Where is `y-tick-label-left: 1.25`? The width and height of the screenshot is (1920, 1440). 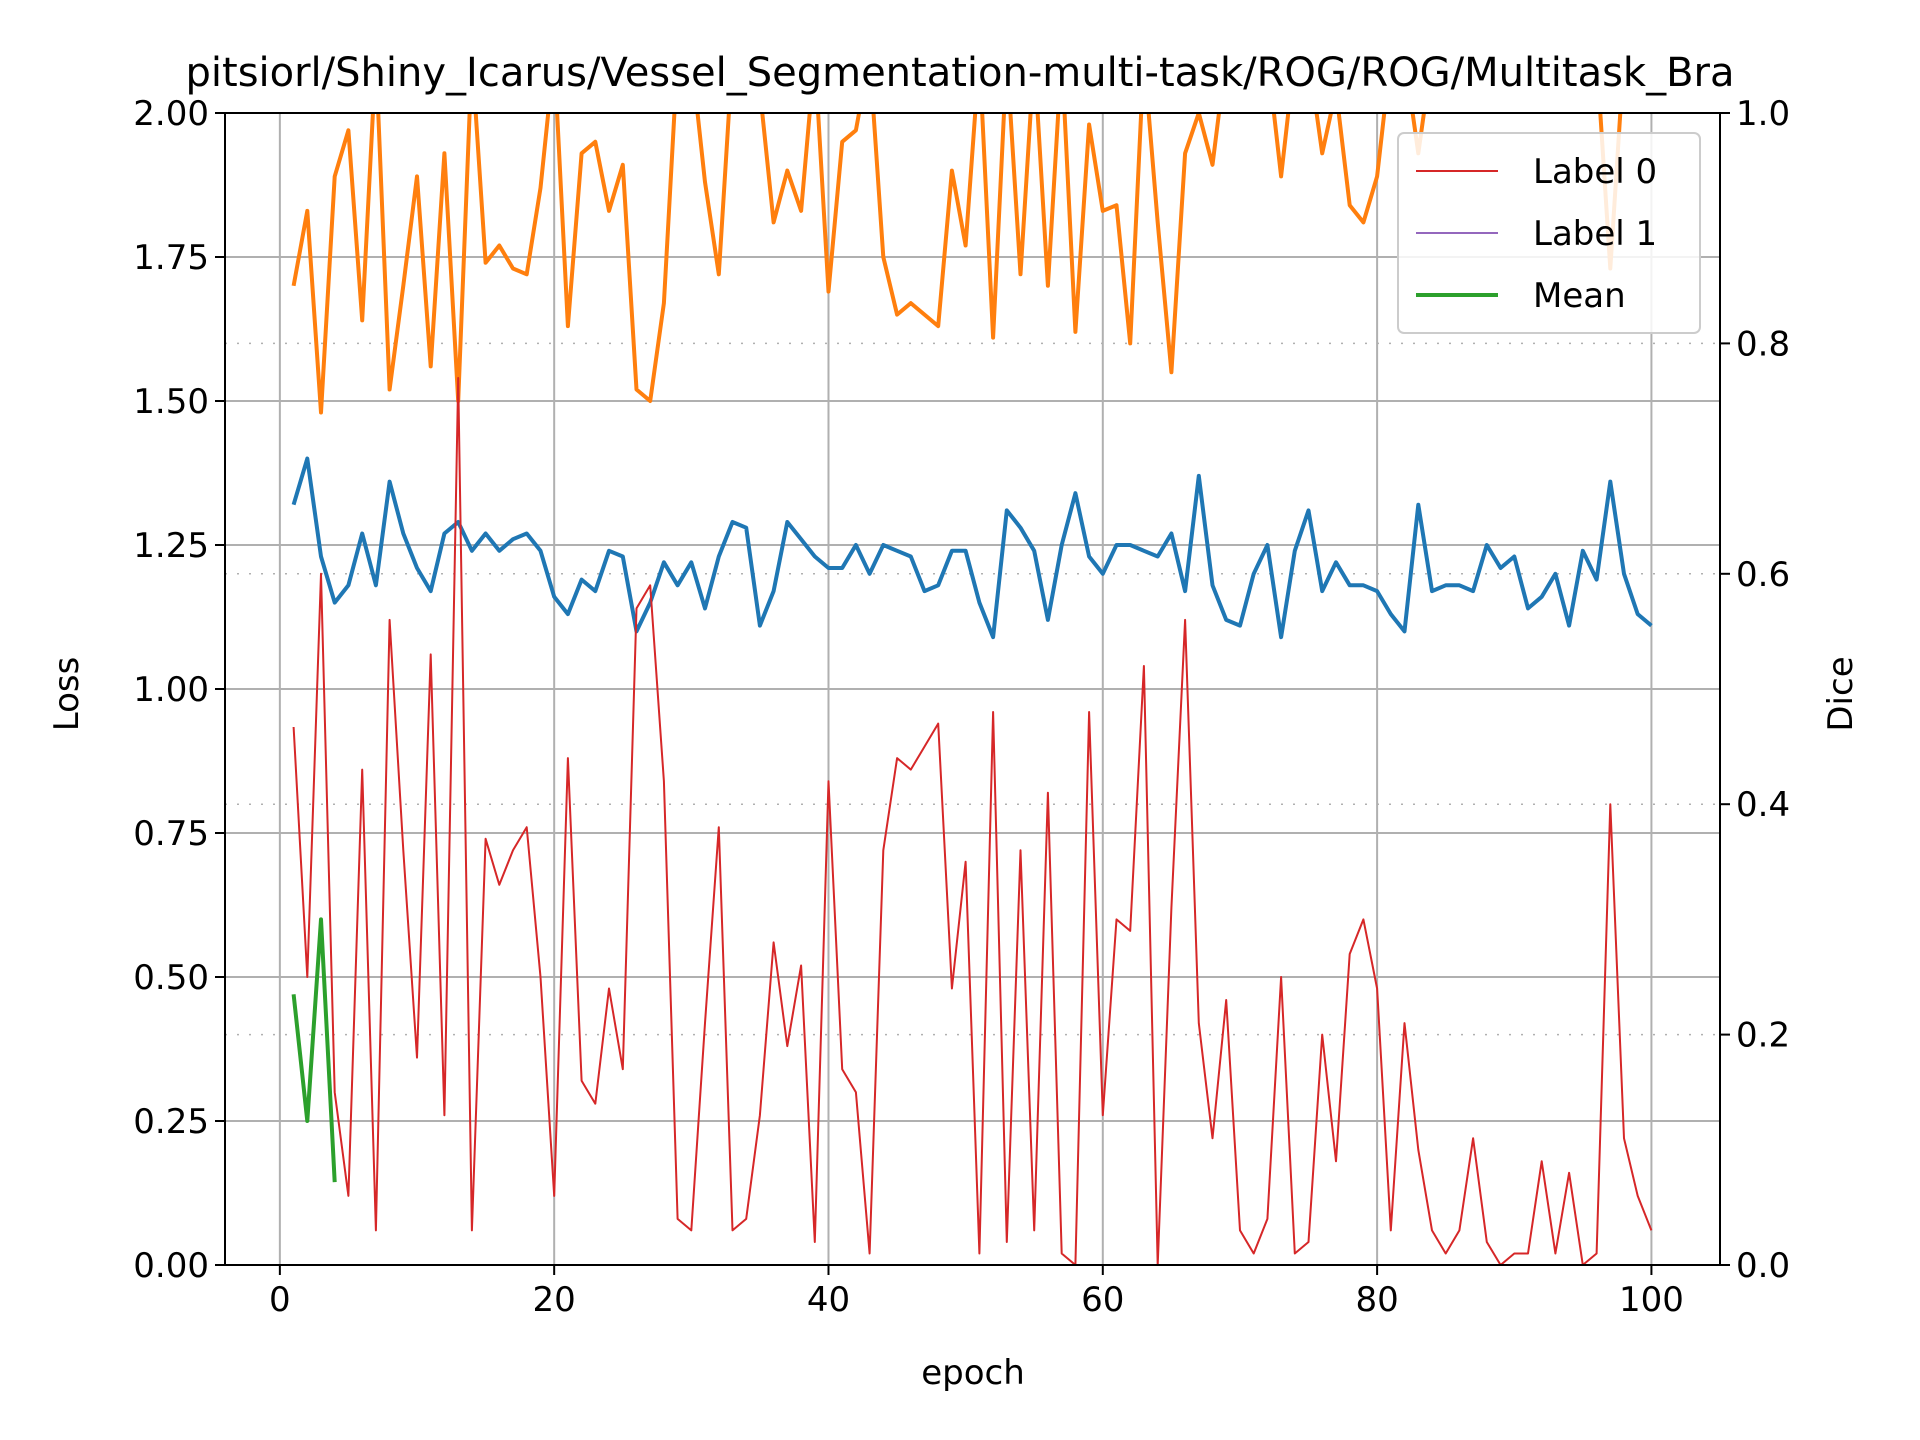 y-tick-label-left: 1.25 is located at coordinates (171, 546).